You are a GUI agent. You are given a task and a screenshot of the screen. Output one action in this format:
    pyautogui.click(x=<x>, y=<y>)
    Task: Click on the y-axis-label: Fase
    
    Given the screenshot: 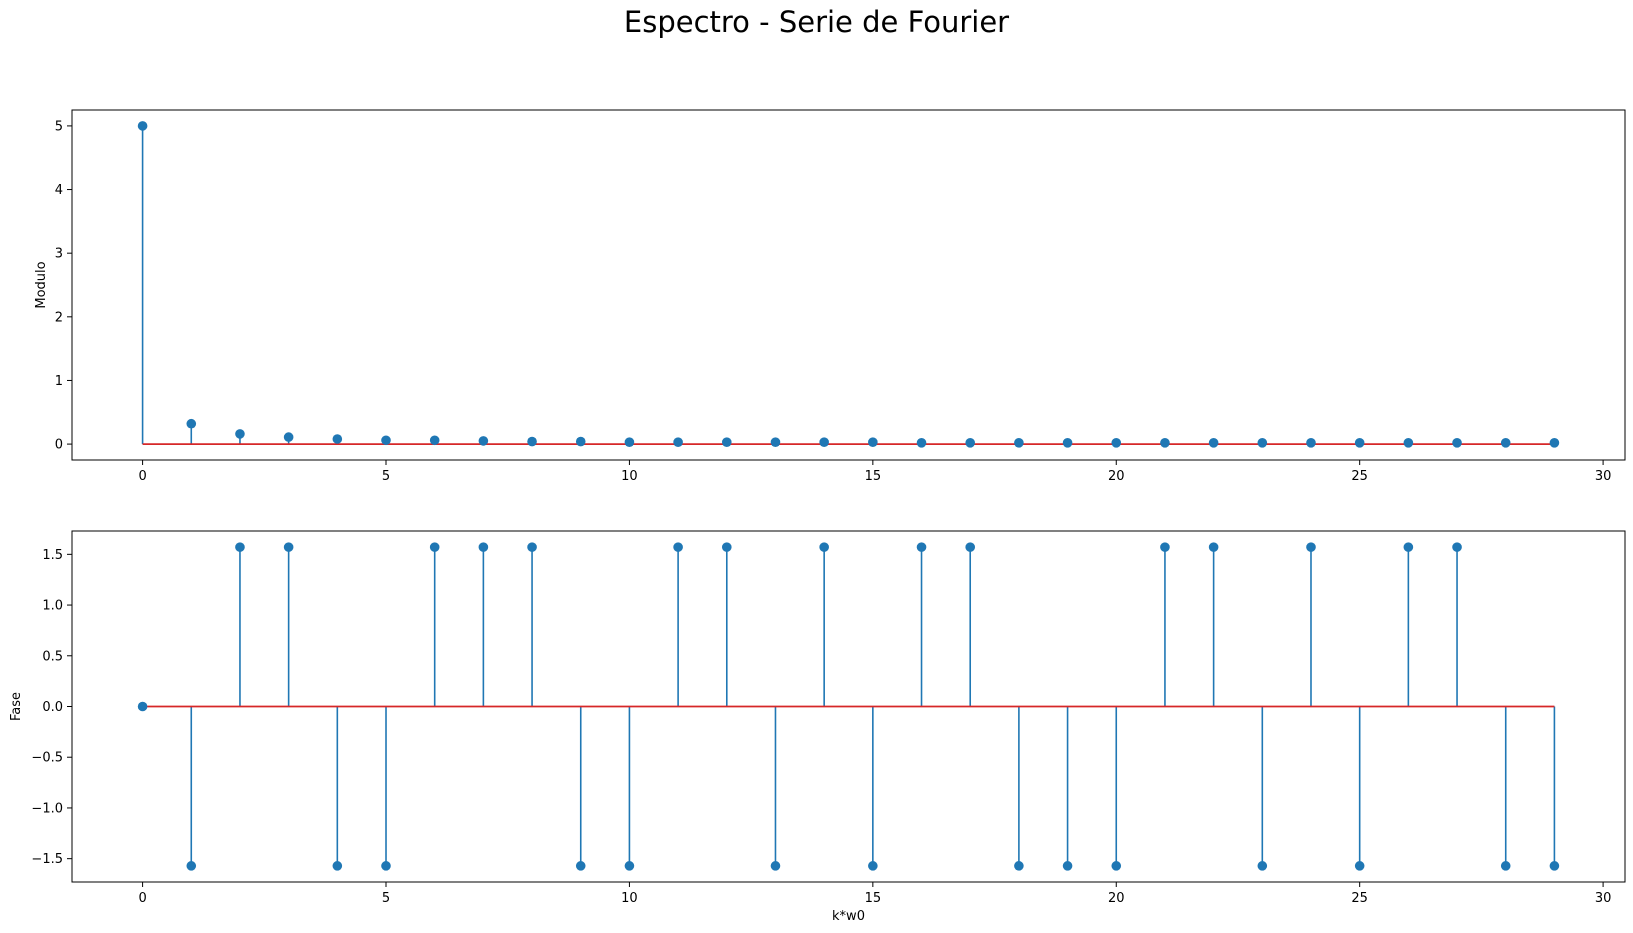 What is the action you would take?
    pyautogui.click(x=16, y=706)
    